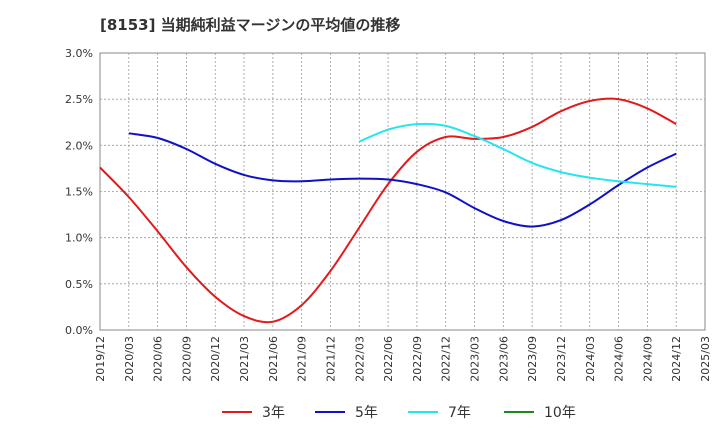 This screenshot has height=440, width=720. What do you see at coordinates (388, 359) in the screenshot?
I see `x-tick-label: 2022/06` at bounding box center [388, 359].